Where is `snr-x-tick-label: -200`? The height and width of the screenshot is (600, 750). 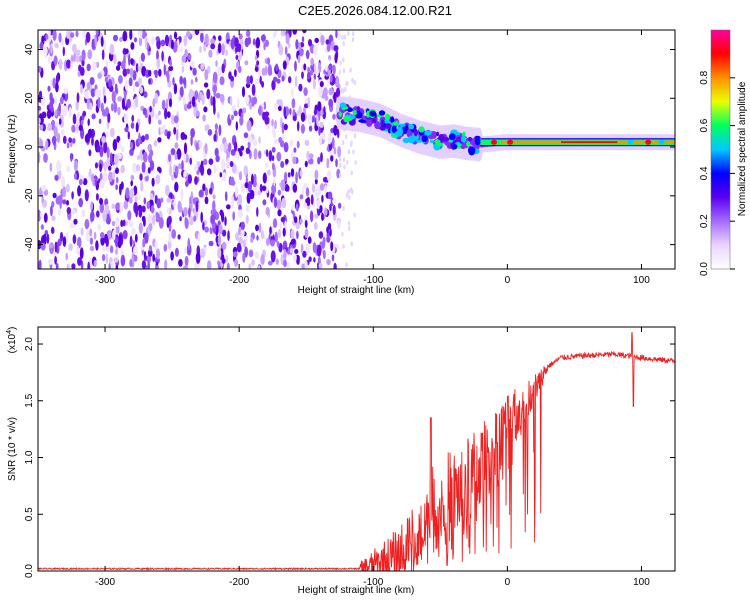
snr-x-tick-label: -200 is located at coordinates (239, 582).